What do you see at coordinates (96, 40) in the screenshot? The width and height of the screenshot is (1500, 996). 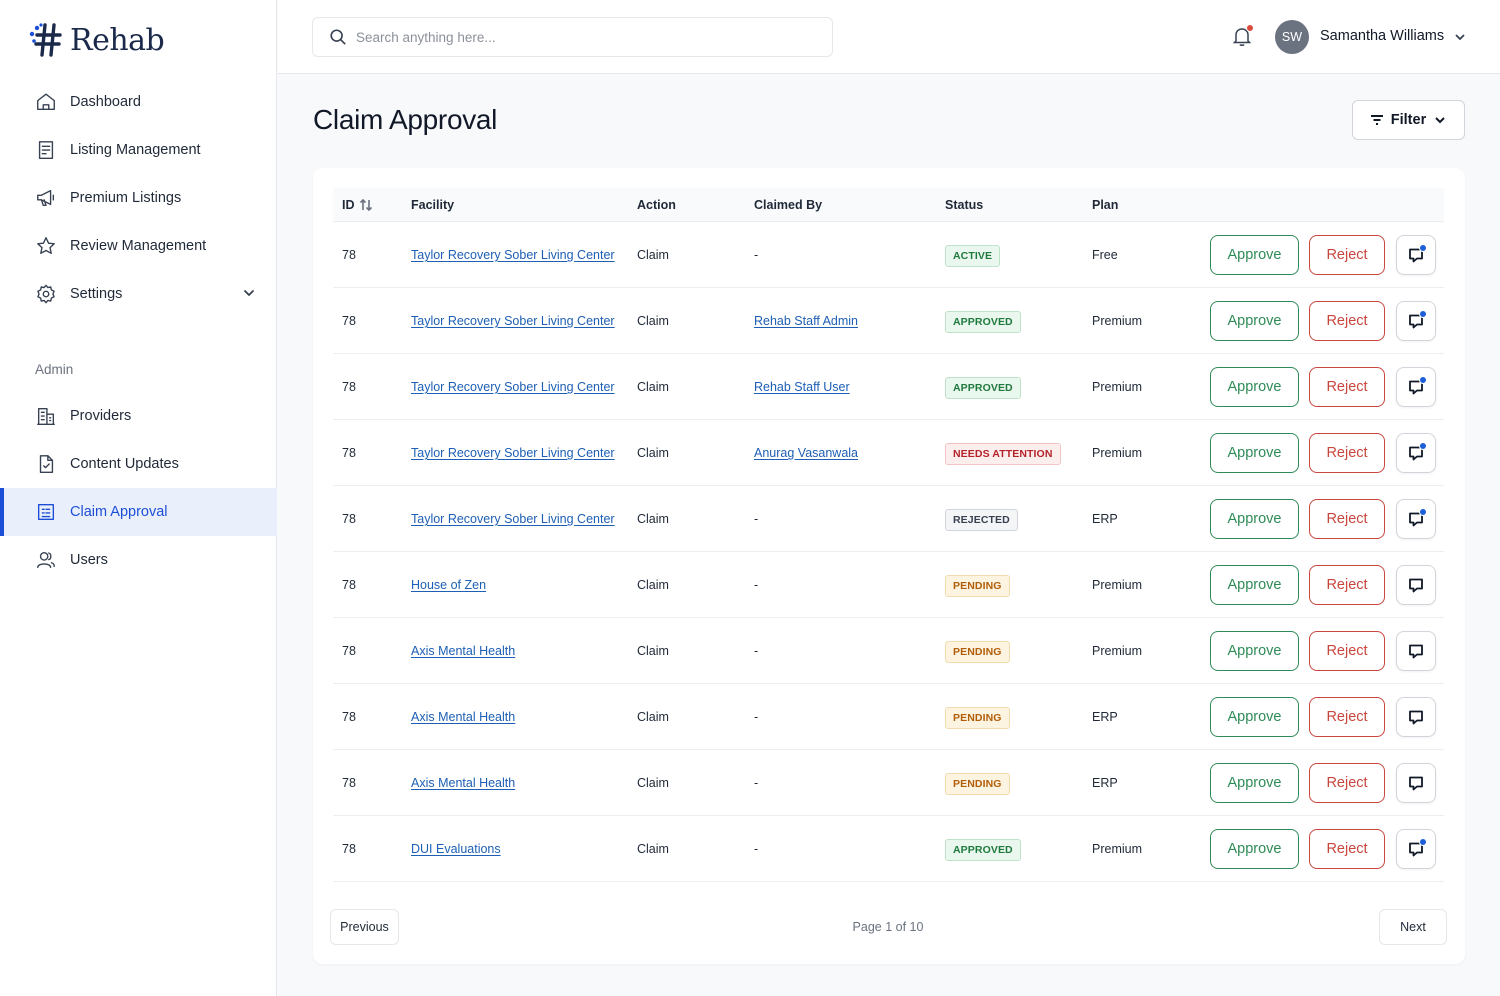 I see `brand-logo: Rehab` at bounding box center [96, 40].